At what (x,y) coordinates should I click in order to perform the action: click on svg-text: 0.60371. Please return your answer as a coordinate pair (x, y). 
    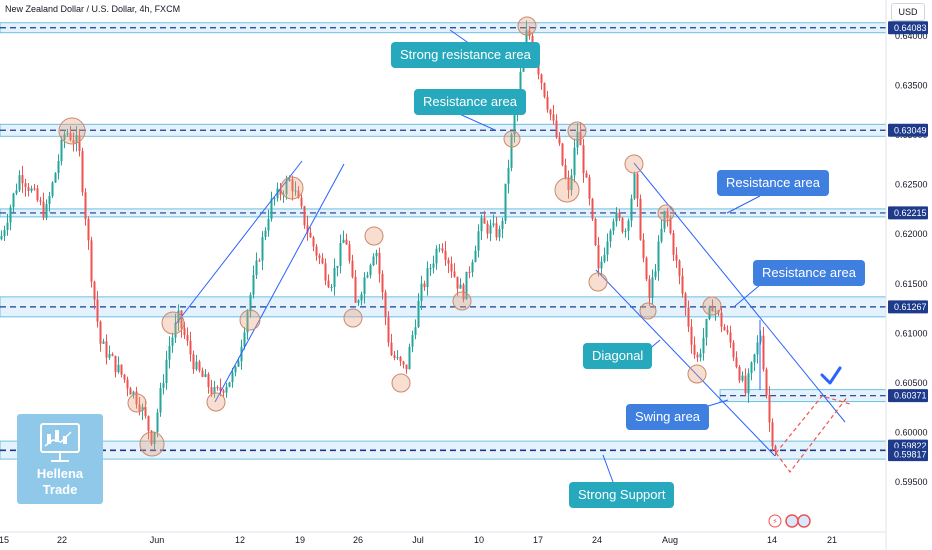
    Looking at the image, I should click on (910, 396).